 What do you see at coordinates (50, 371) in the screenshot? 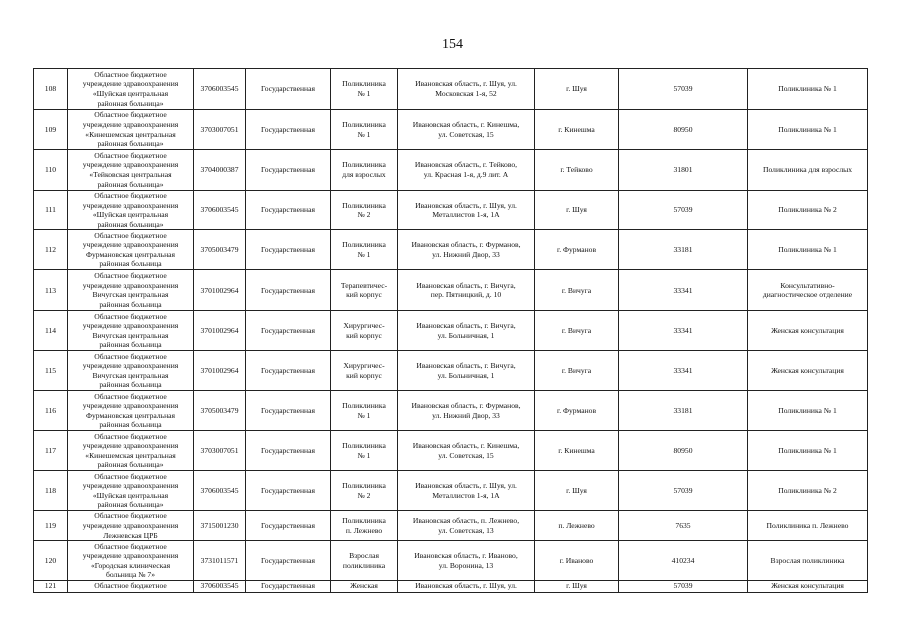
I see `row-number-cell: 115` at bounding box center [50, 371].